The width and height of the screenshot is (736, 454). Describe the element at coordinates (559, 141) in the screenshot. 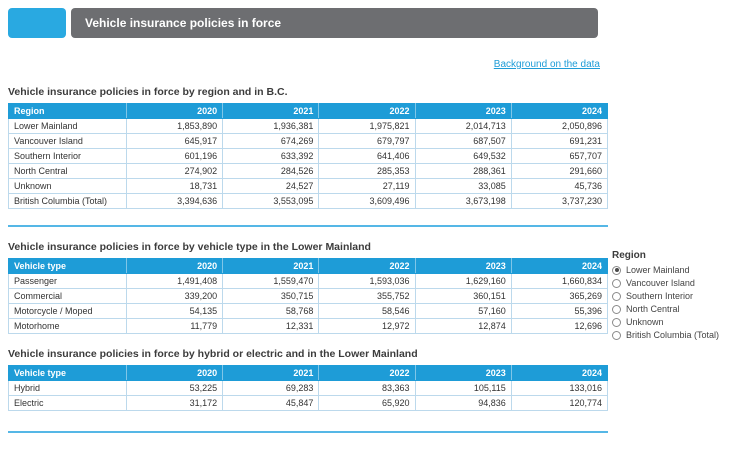

I see `value-cell: 691,231` at that location.